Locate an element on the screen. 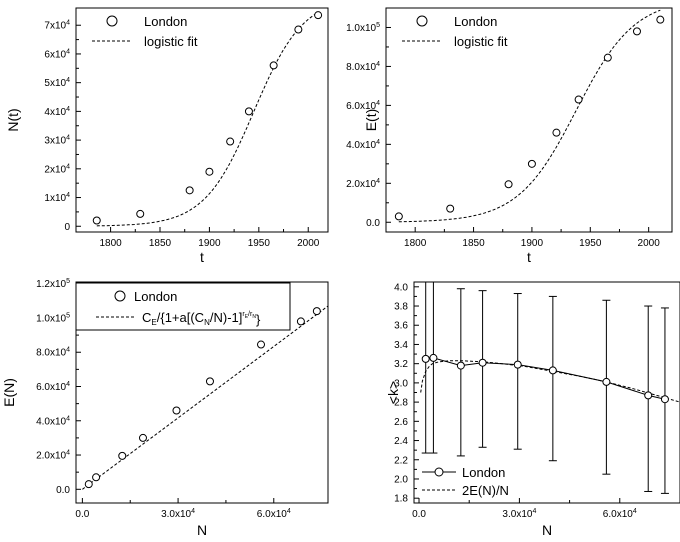  y-tick-label-base: 3.2 is located at coordinates (401, 364).